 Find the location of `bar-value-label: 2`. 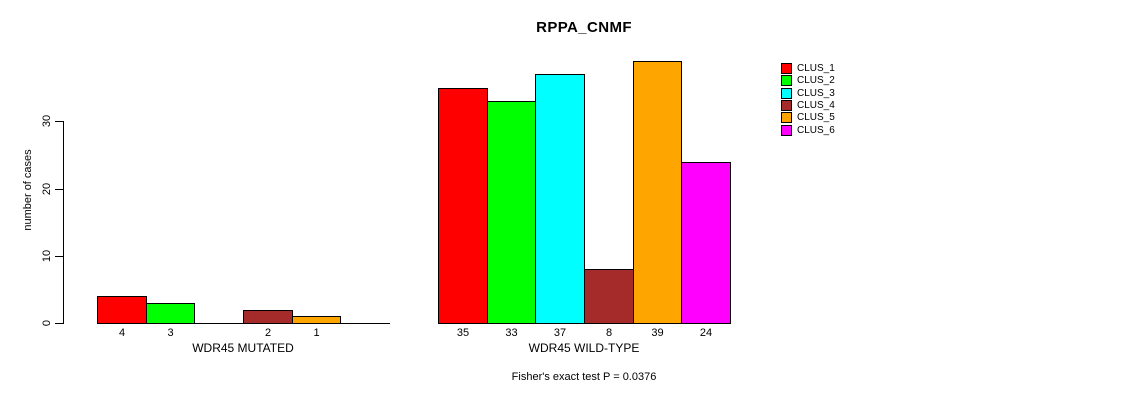

bar-value-label: 2 is located at coordinates (268, 333).